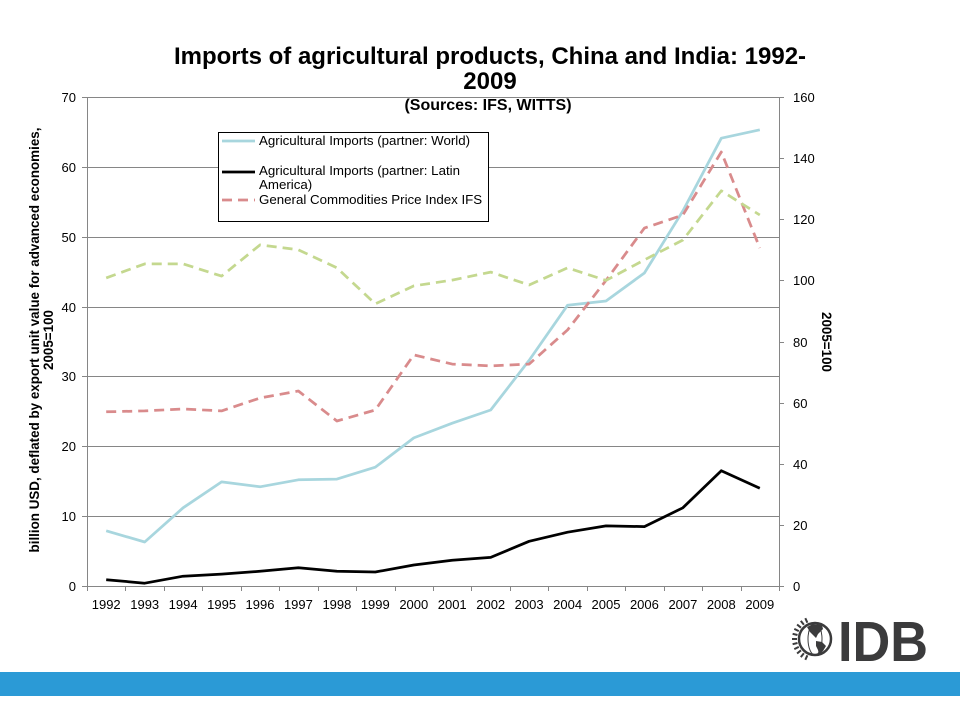 Image resolution: width=960 pixels, height=720 pixels. Describe the element at coordinates (353, 208) in the screenshot. I see `legend-entry-price-index: General Commodities Price Index IFS` at that location.